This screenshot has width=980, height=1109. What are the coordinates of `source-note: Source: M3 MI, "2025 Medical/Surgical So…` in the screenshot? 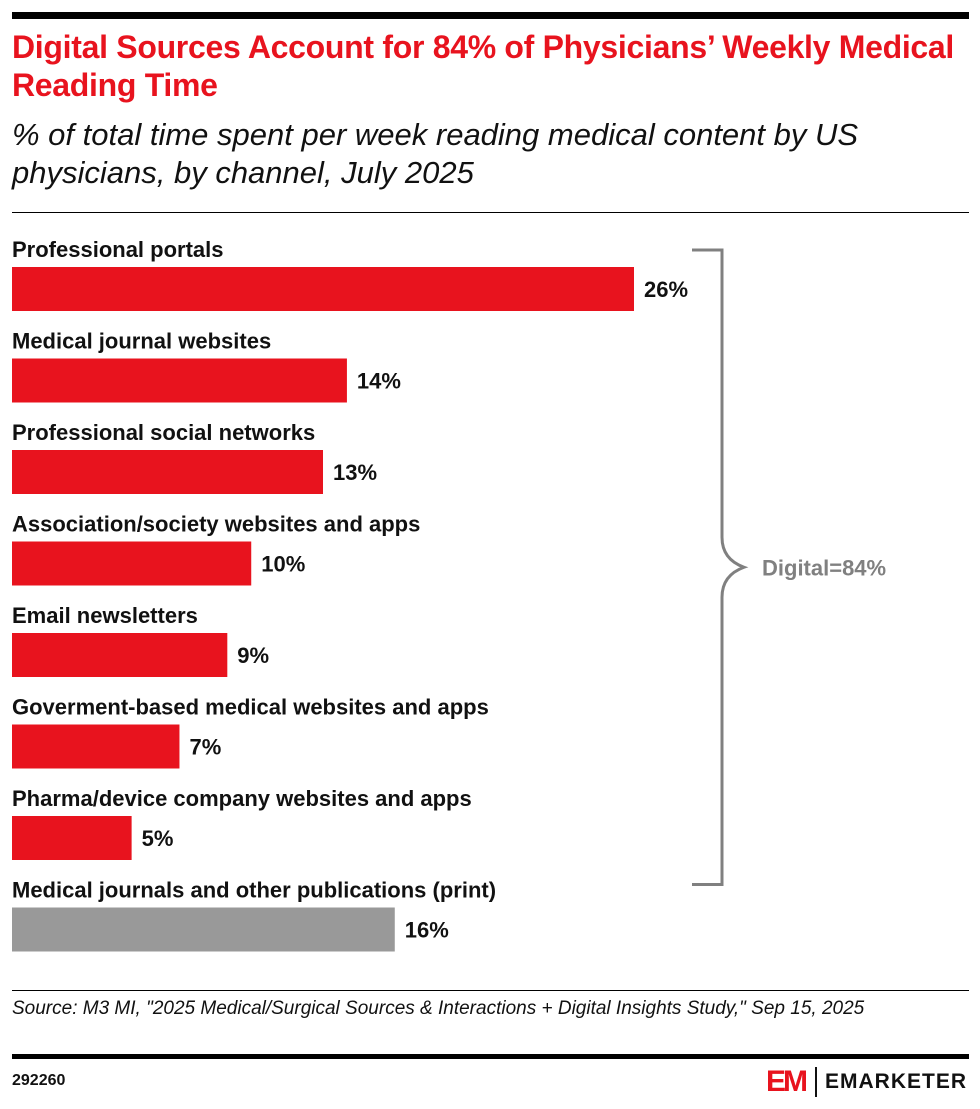 It's located at (438, 1008).